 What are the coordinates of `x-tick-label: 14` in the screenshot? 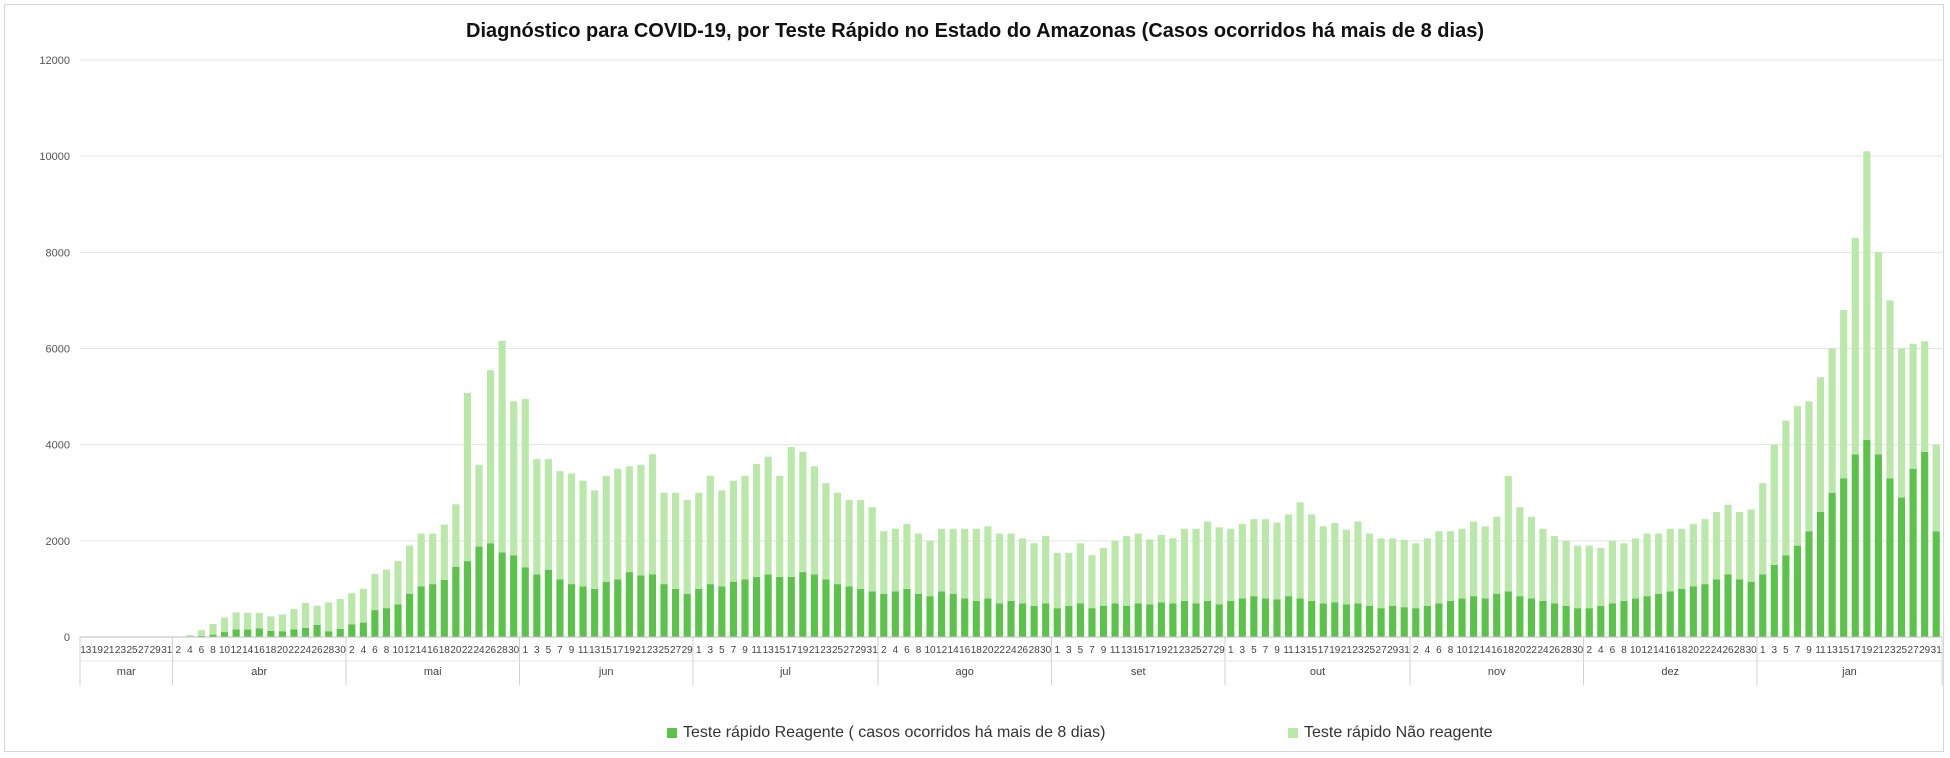 It's located at (422, 650).